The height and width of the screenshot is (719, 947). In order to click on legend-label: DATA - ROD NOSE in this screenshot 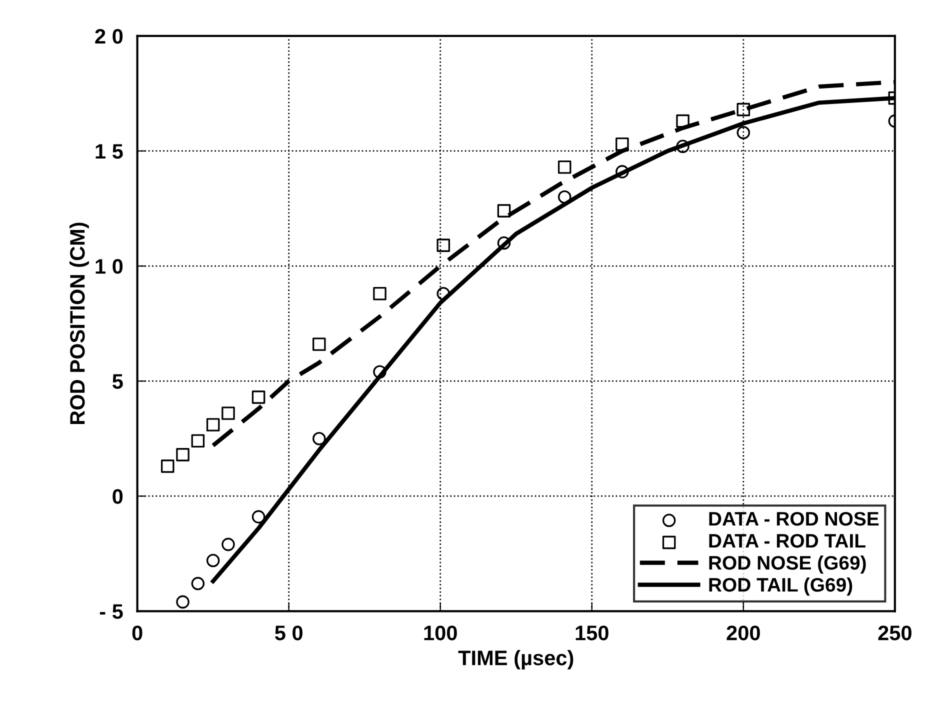, I will do `click(794, 519)`.